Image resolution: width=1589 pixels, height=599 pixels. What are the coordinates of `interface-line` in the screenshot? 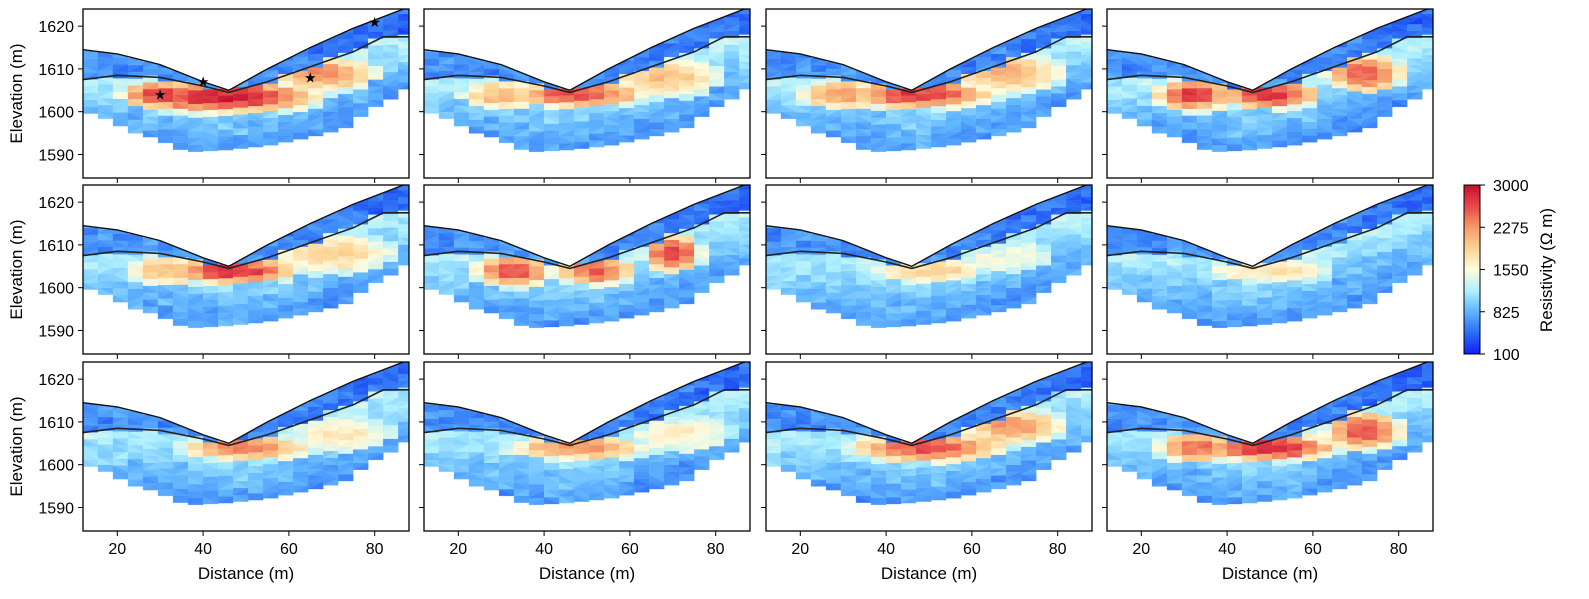 It's located at (246, 65).